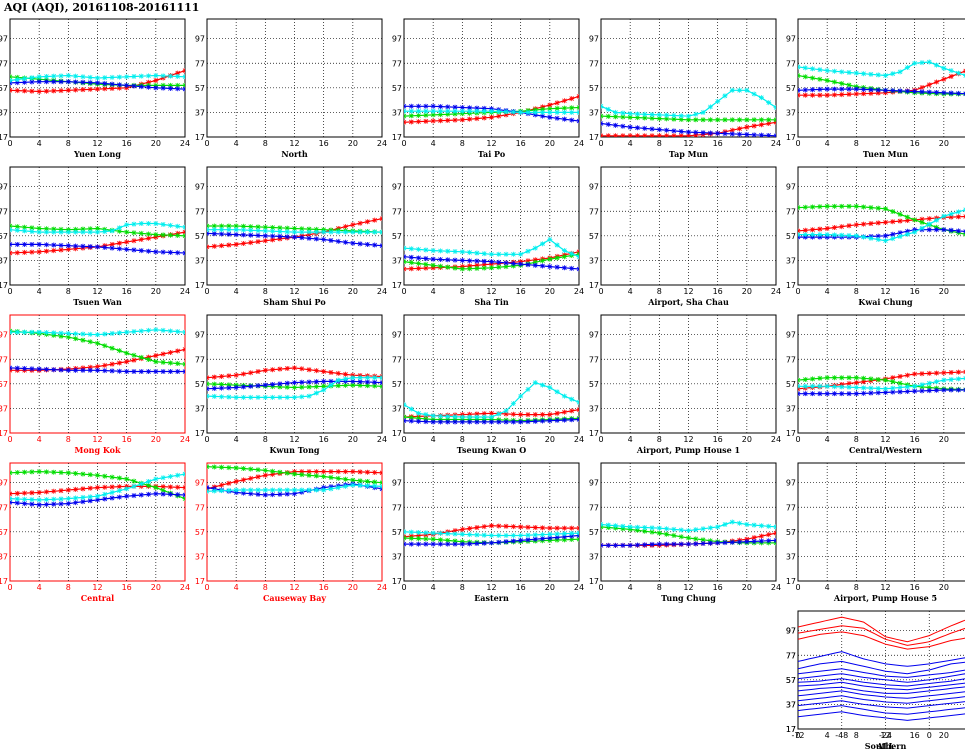 The height and width of the screenshot is (755, 965). What do you see at coordinates (200, 433) in the screenshot?
I see `y-tick-label: 17` at bounding box center [200, 433].